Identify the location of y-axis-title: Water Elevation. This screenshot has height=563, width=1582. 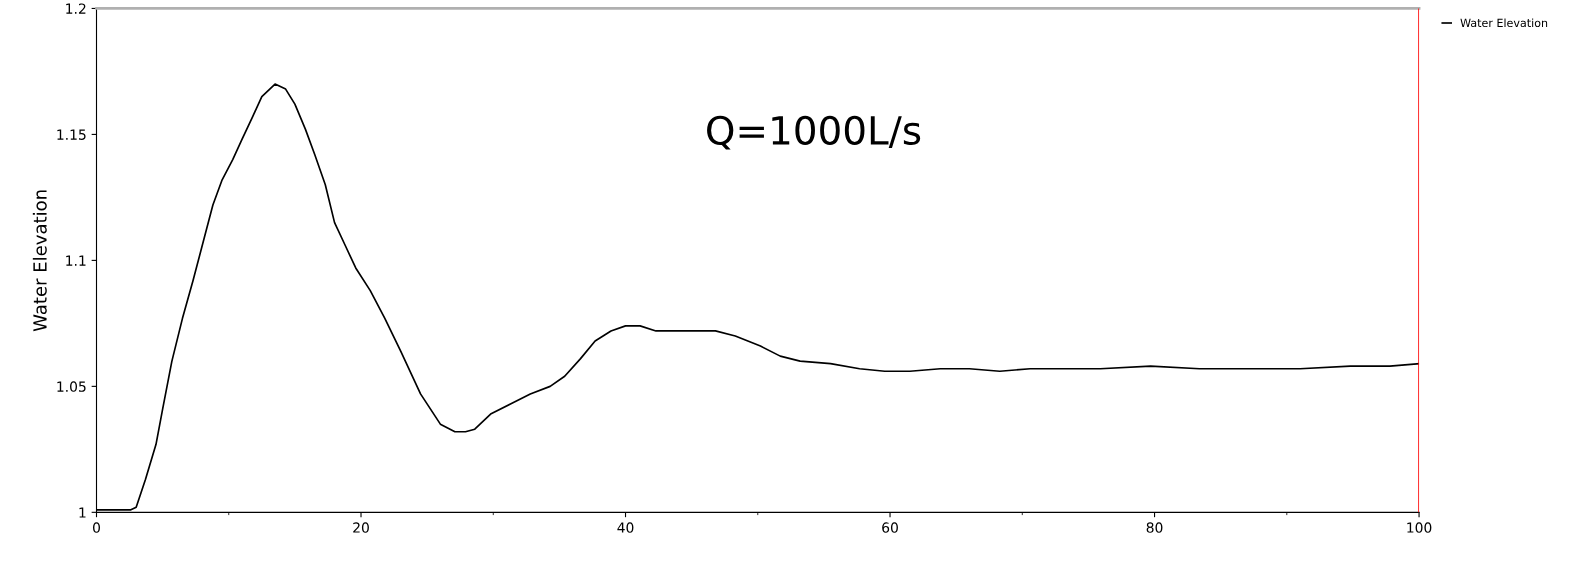
(39, 261).